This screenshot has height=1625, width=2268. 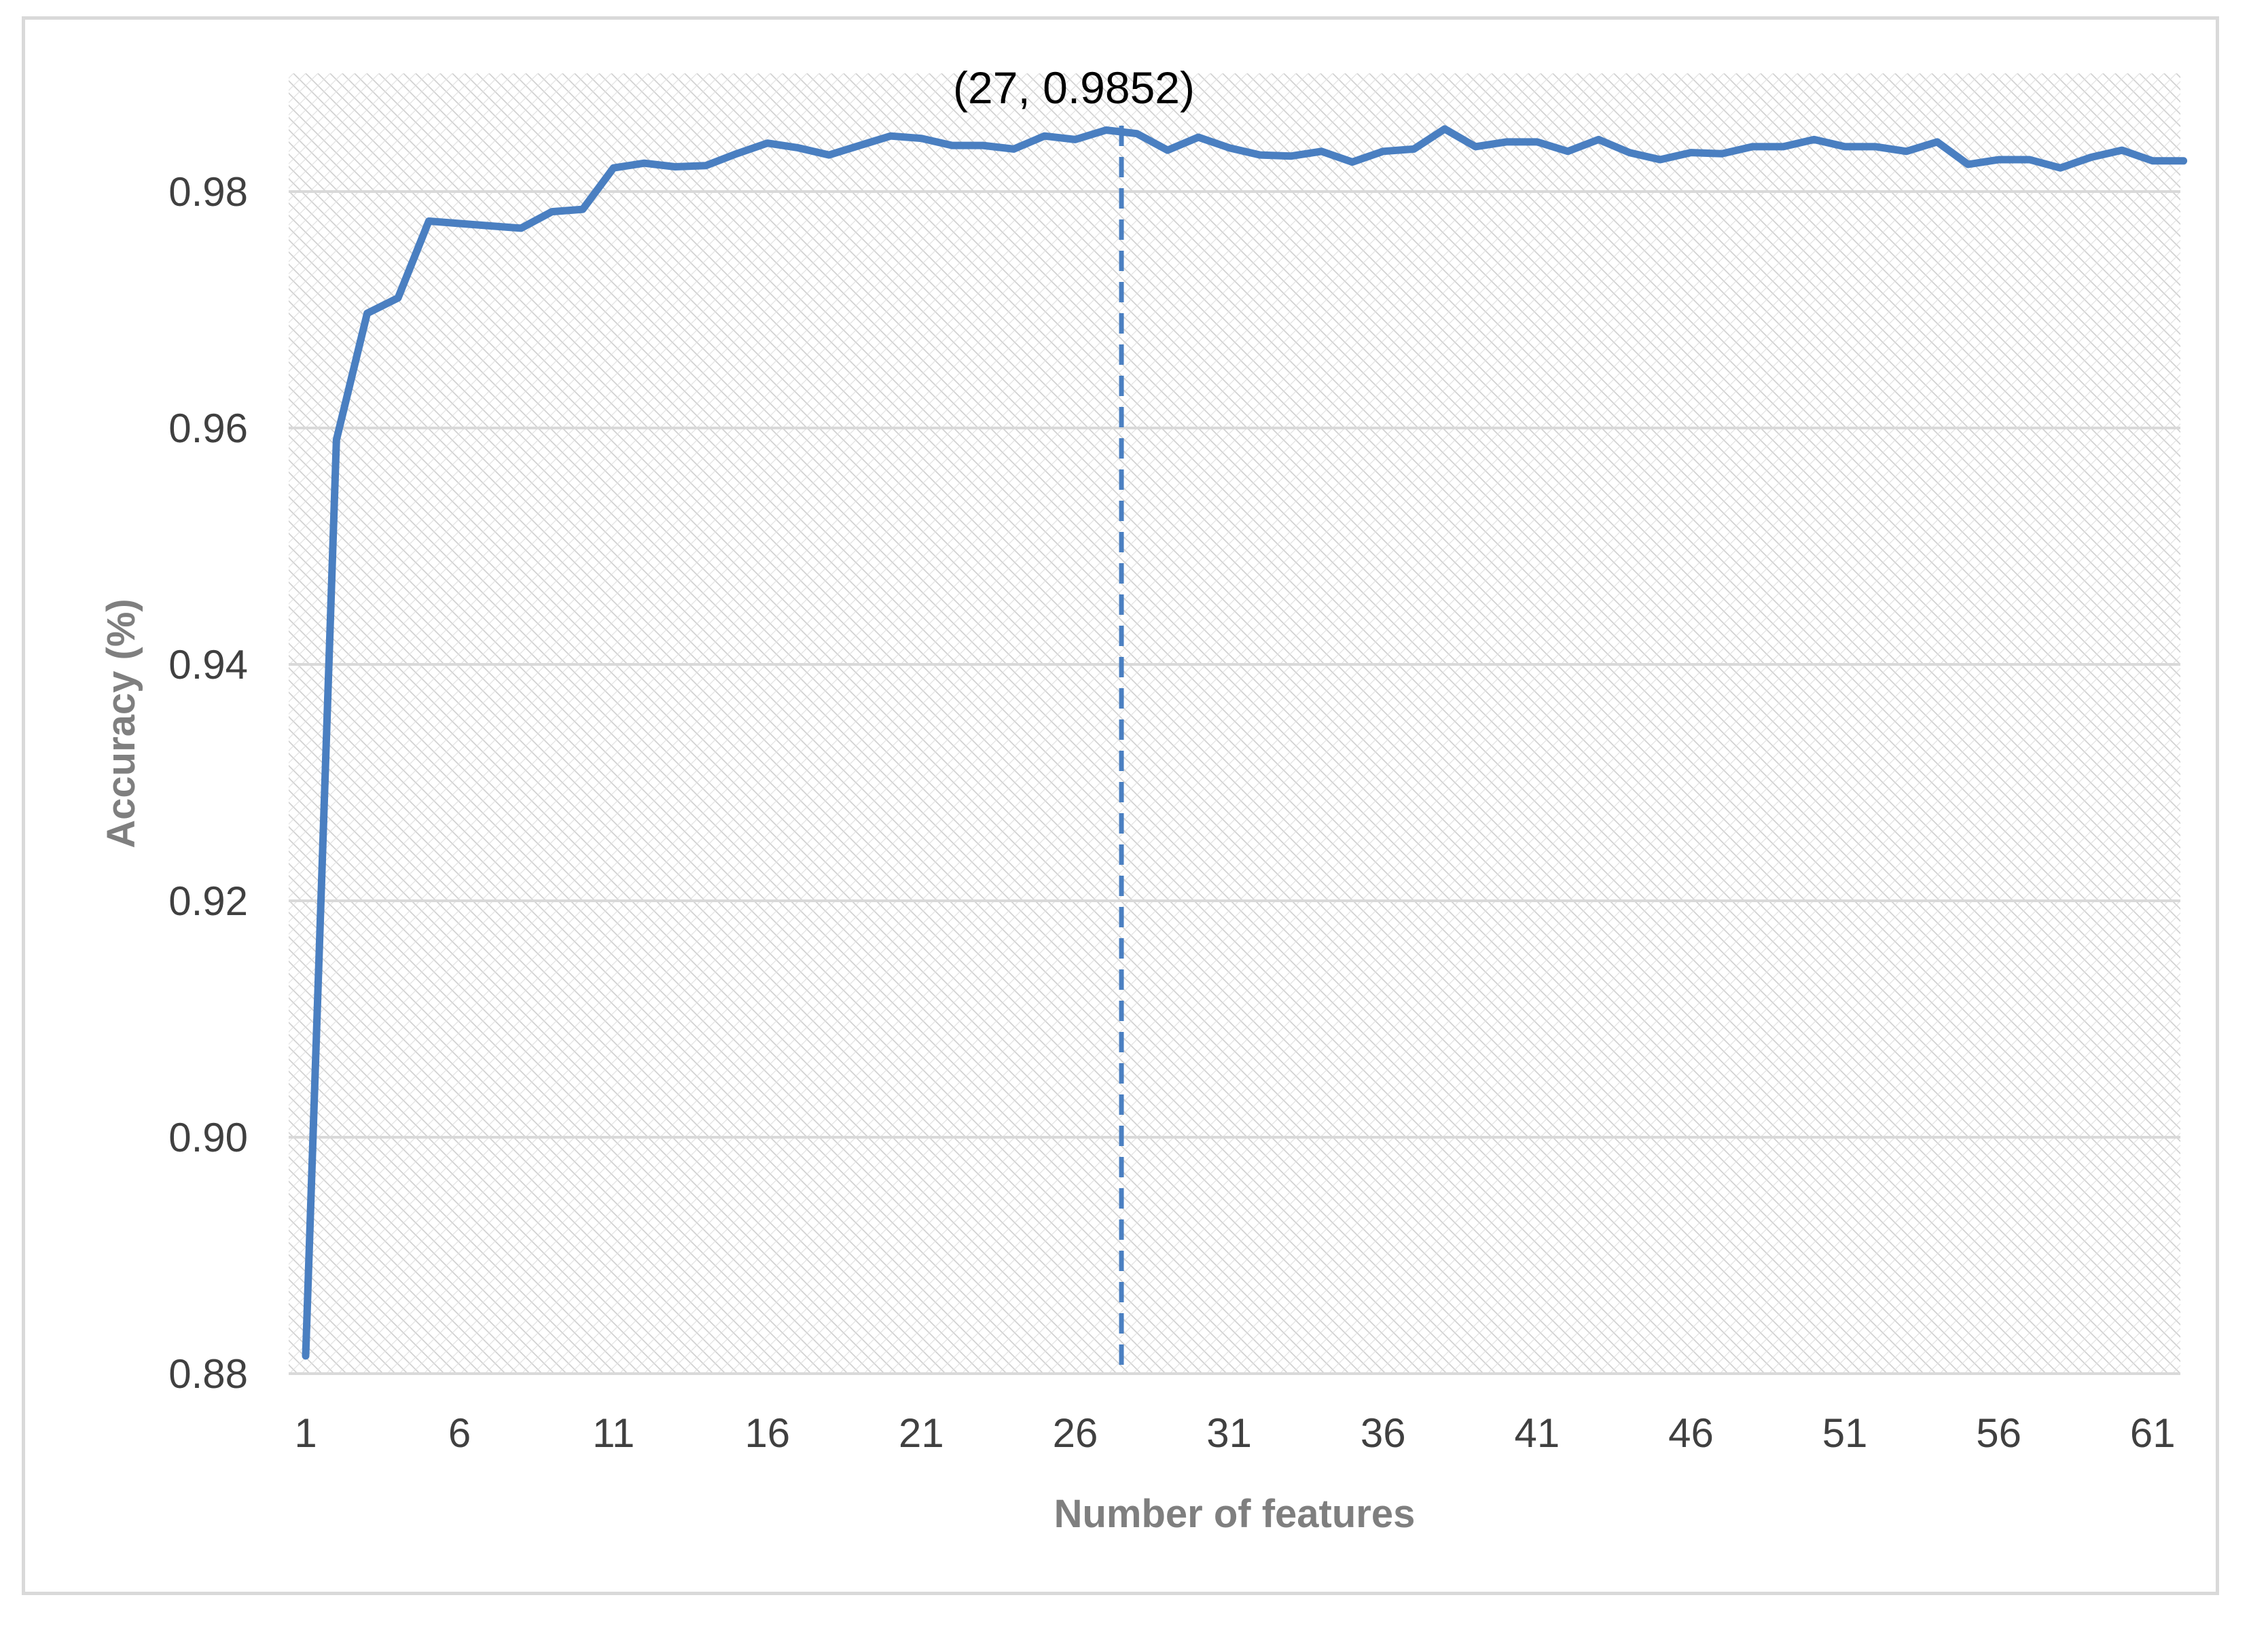 What do you see at coordinates (121, 723) in the screenshot?
I see `y-axis-title: Accuracy (%)` at bounding box center [121, 723].